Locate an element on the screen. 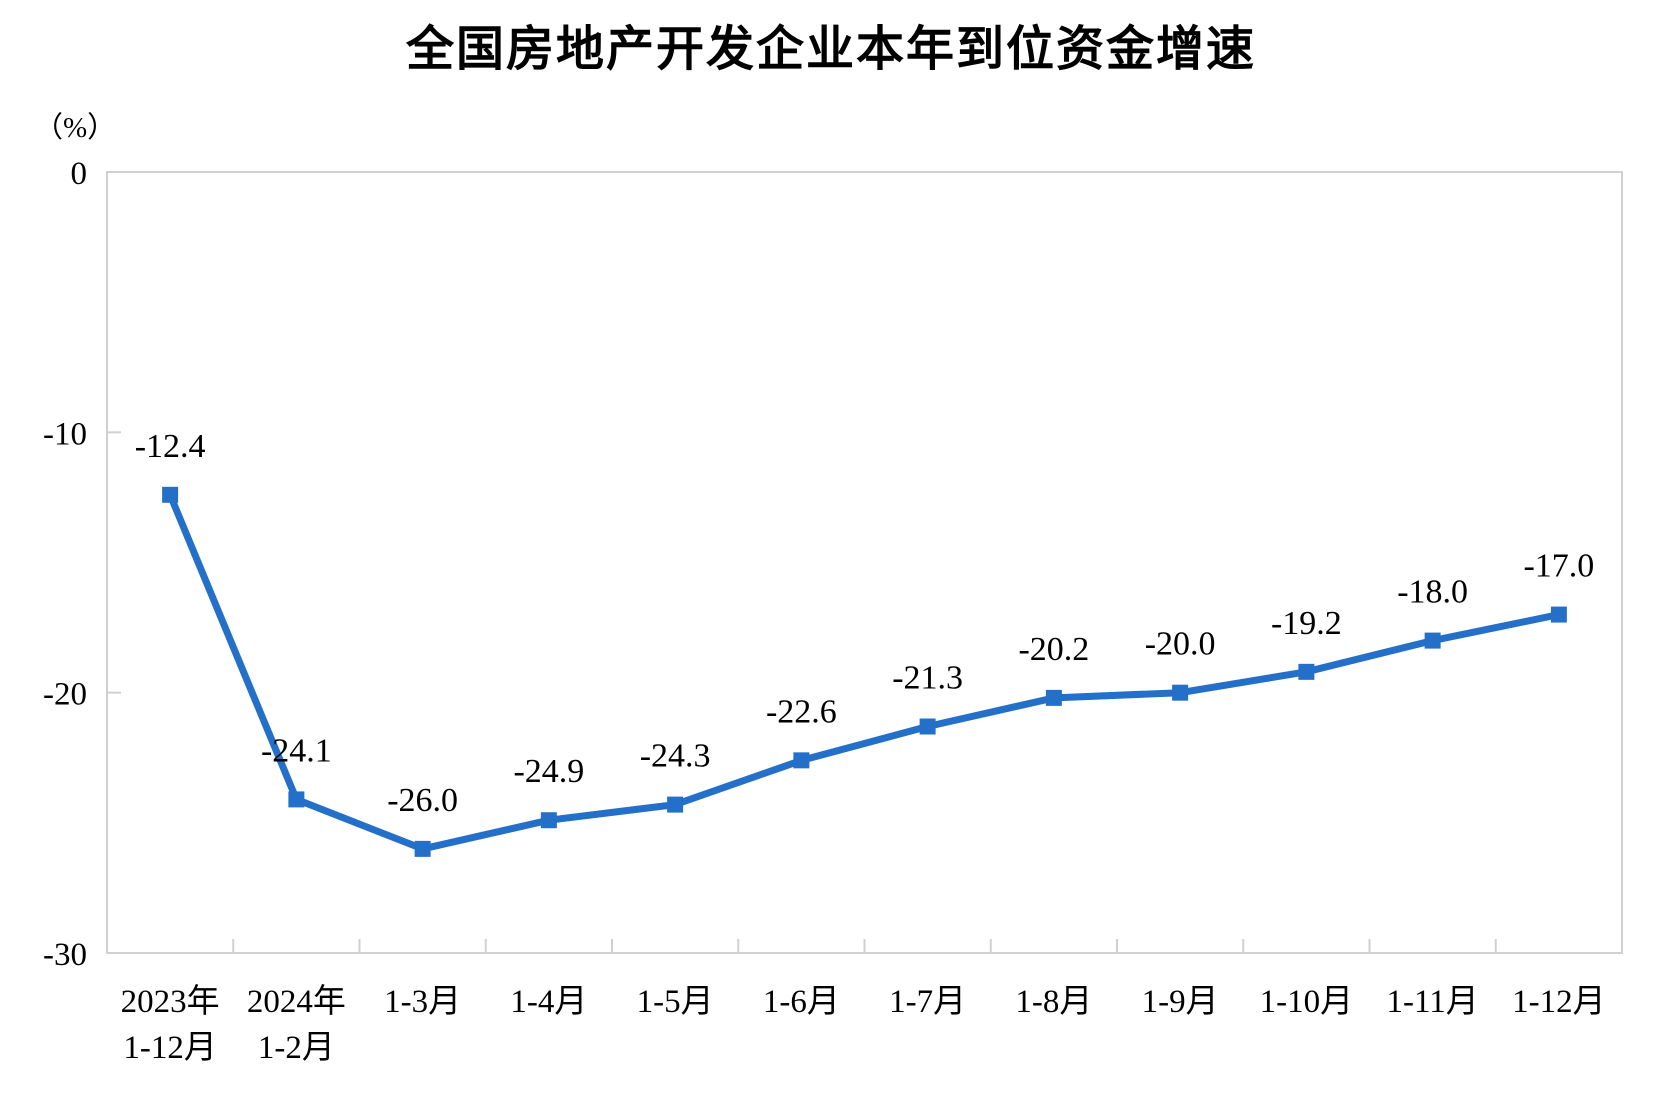 The image size is (1662, 1116). x-tick-label: 2024年 is located at coordinates (296, 1001).